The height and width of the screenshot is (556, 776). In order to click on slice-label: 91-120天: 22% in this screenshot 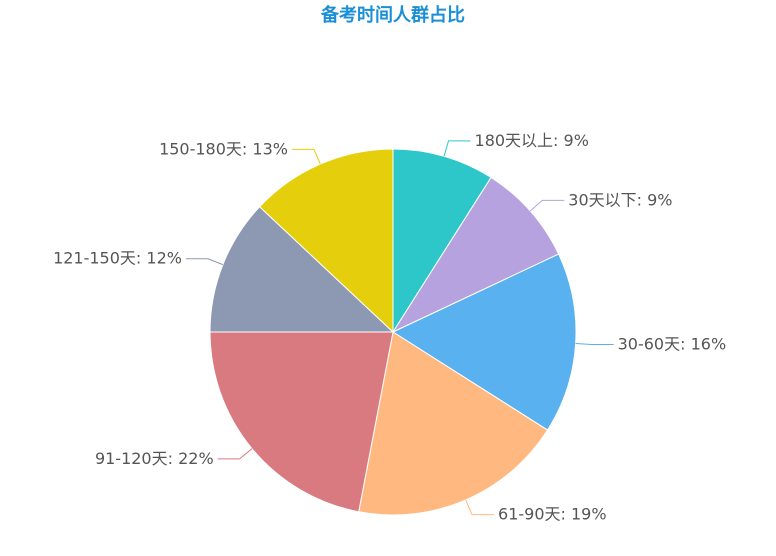, I will do `click(154, 458)`.